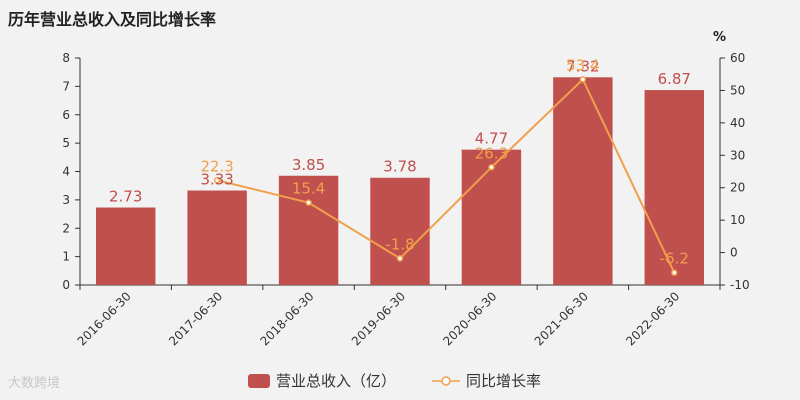 This screenshot has height=400, width=800. What do you see at coordinates (737, 58) in the screenshot?
I see `right-tick-label: 60` at bounding box center [737, 58].